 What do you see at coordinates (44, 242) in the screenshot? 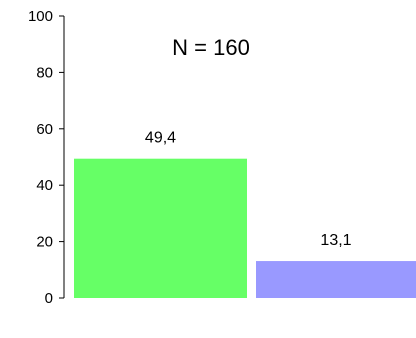
I see `y-tick-label: 20` at bounding box center [44, 242].